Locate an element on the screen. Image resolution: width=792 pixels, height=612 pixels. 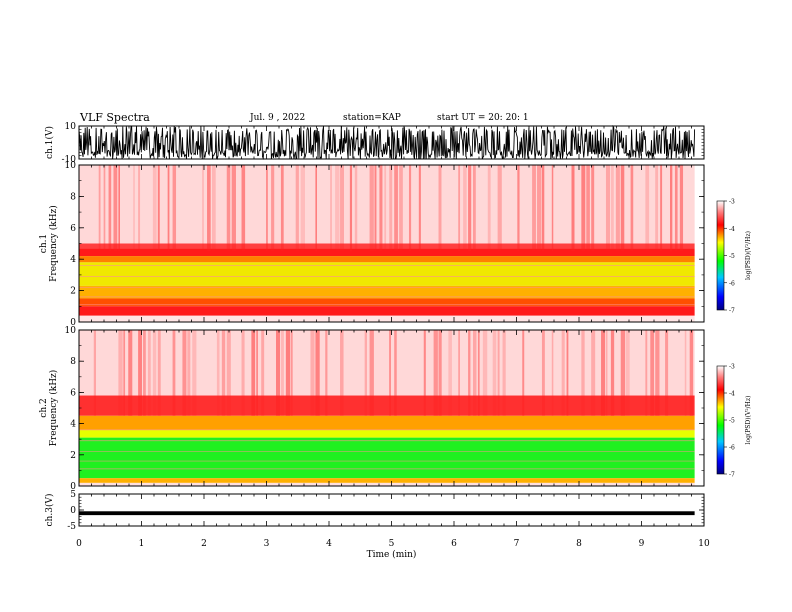
chart-title: VLF Spectra is located at coordinates (115, 117).